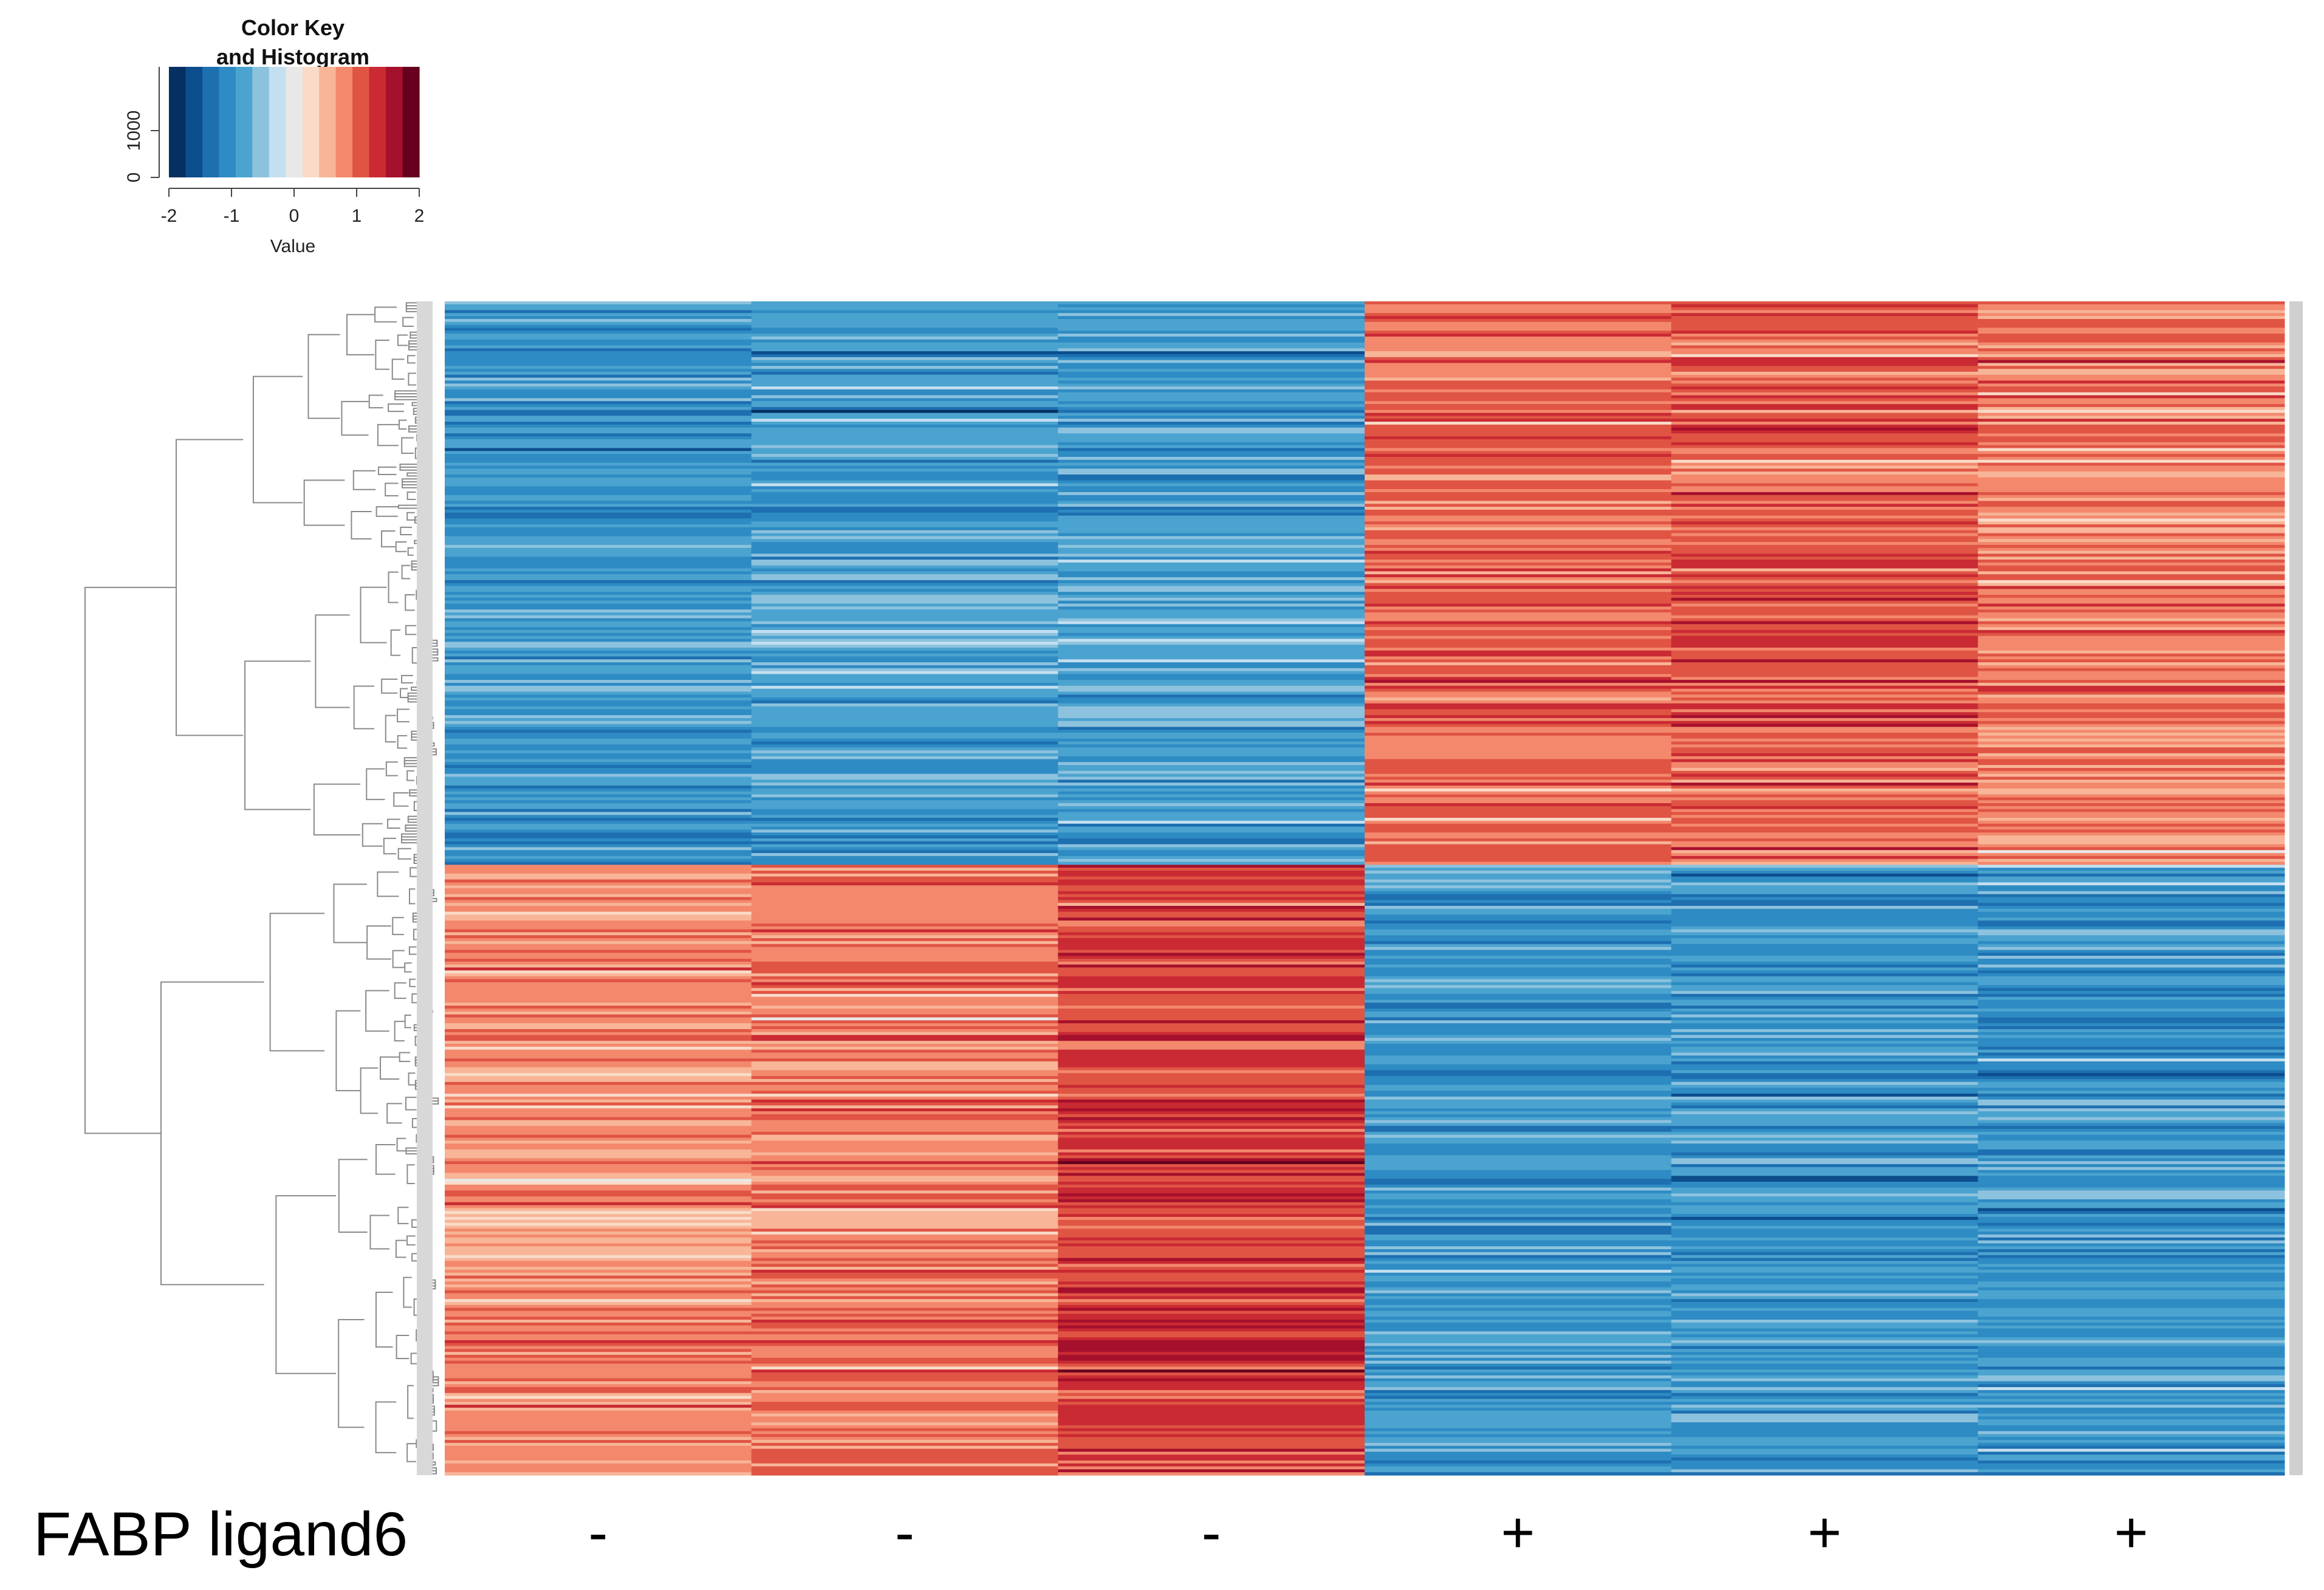 The height and width of the screenshot is (1590, 2324). What do you see at coordinates (425, 888) in the screenshot?
I see `row-dendrogram-leaves` at bounding box center [425, 888].